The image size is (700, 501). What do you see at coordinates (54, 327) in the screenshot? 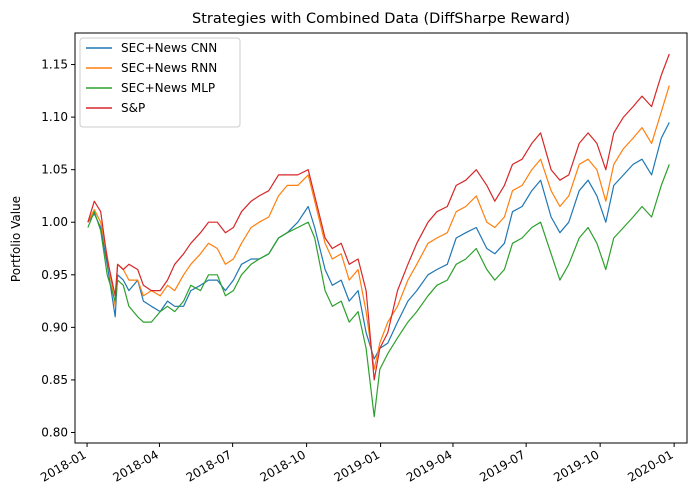
I see `y-tick-label: 0.90` at bounding box center [54, 327].